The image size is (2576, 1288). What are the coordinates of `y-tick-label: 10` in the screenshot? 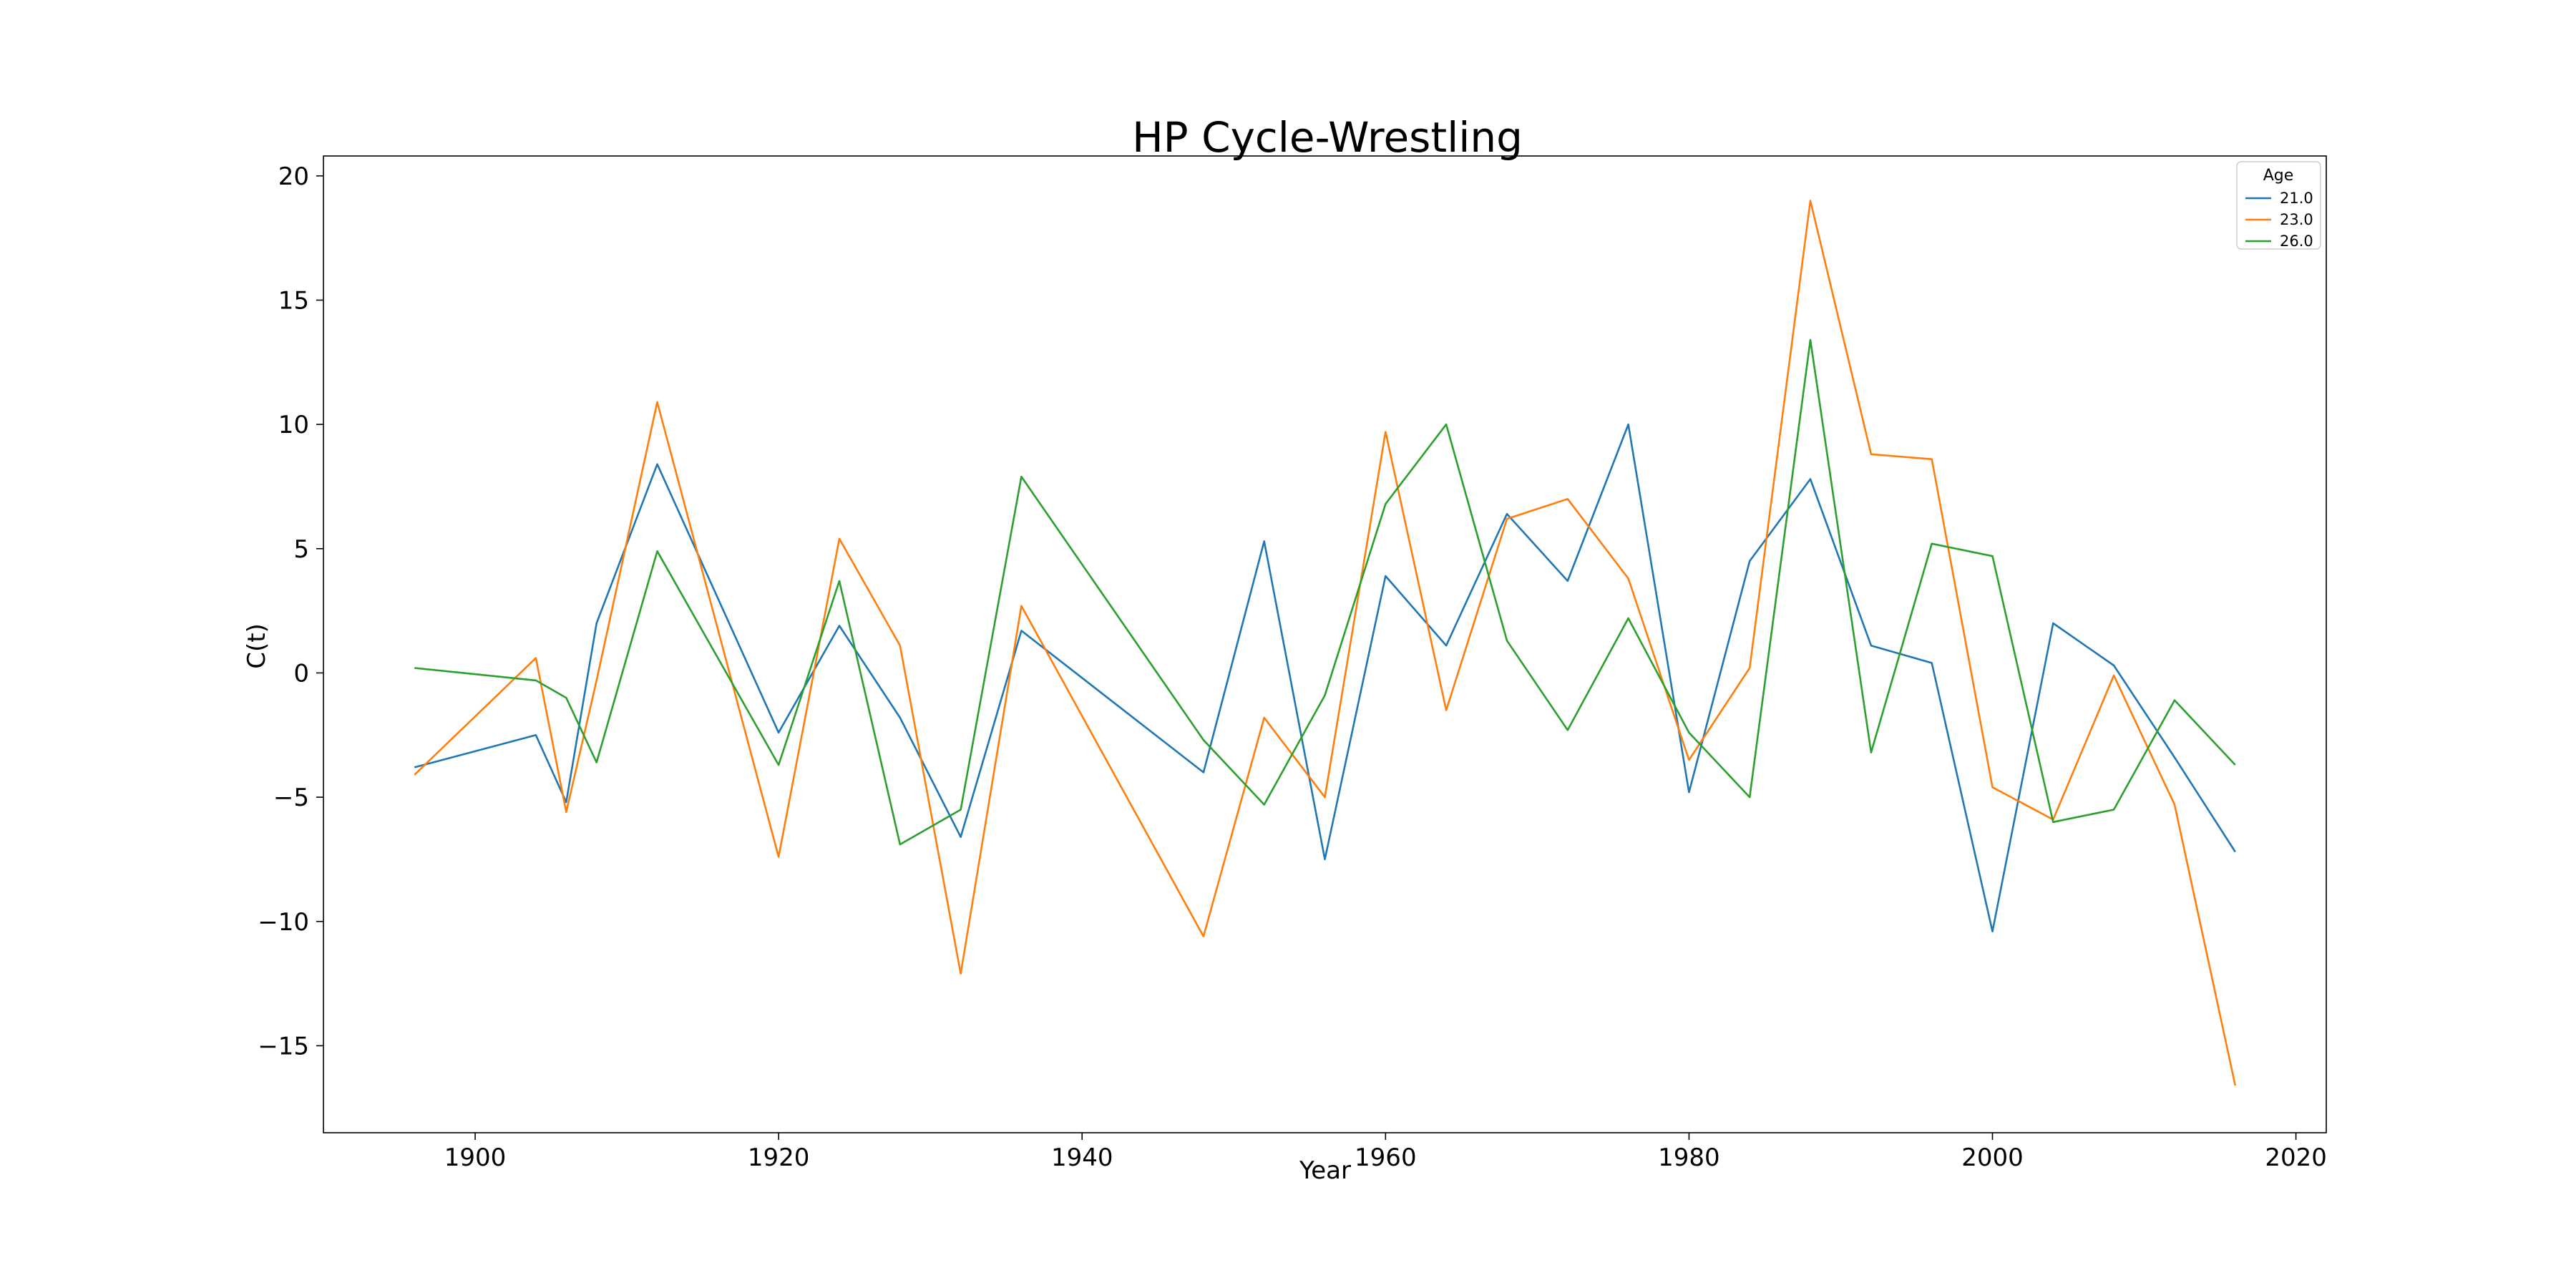 It's located at (293, 425).